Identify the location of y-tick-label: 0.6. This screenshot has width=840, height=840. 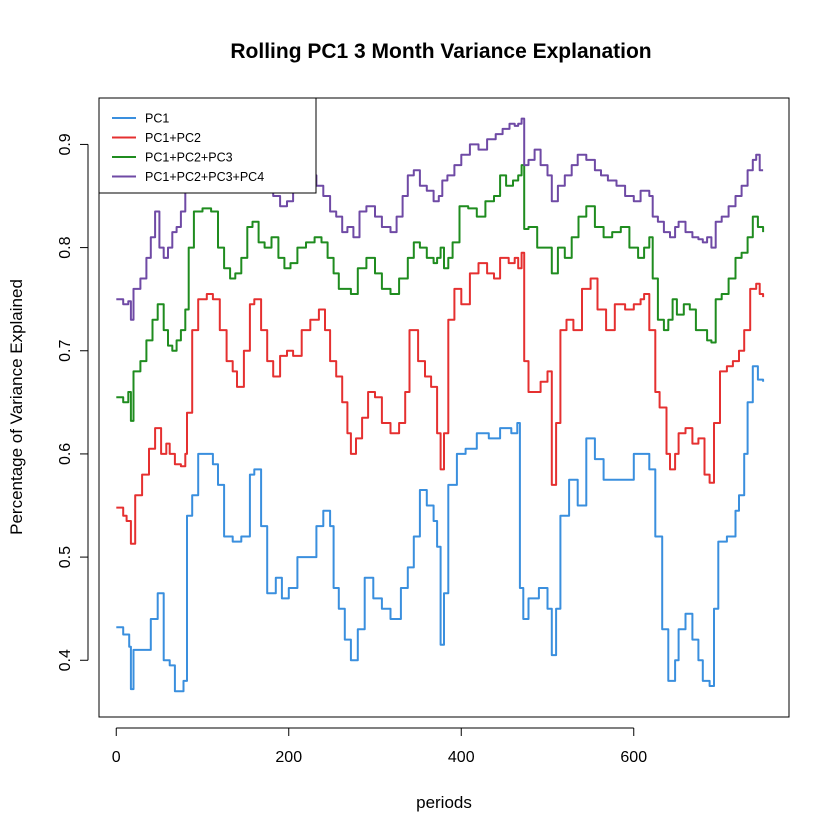
(65, 454).